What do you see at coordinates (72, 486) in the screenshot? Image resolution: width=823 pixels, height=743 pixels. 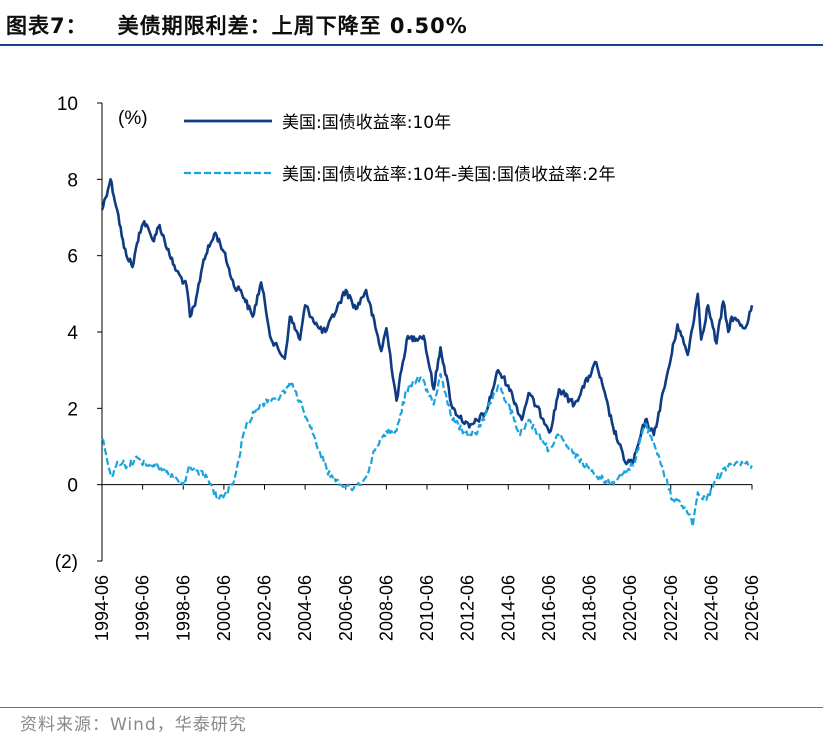 I see `y-tick-label: 0` at bounding box center [72, 486].